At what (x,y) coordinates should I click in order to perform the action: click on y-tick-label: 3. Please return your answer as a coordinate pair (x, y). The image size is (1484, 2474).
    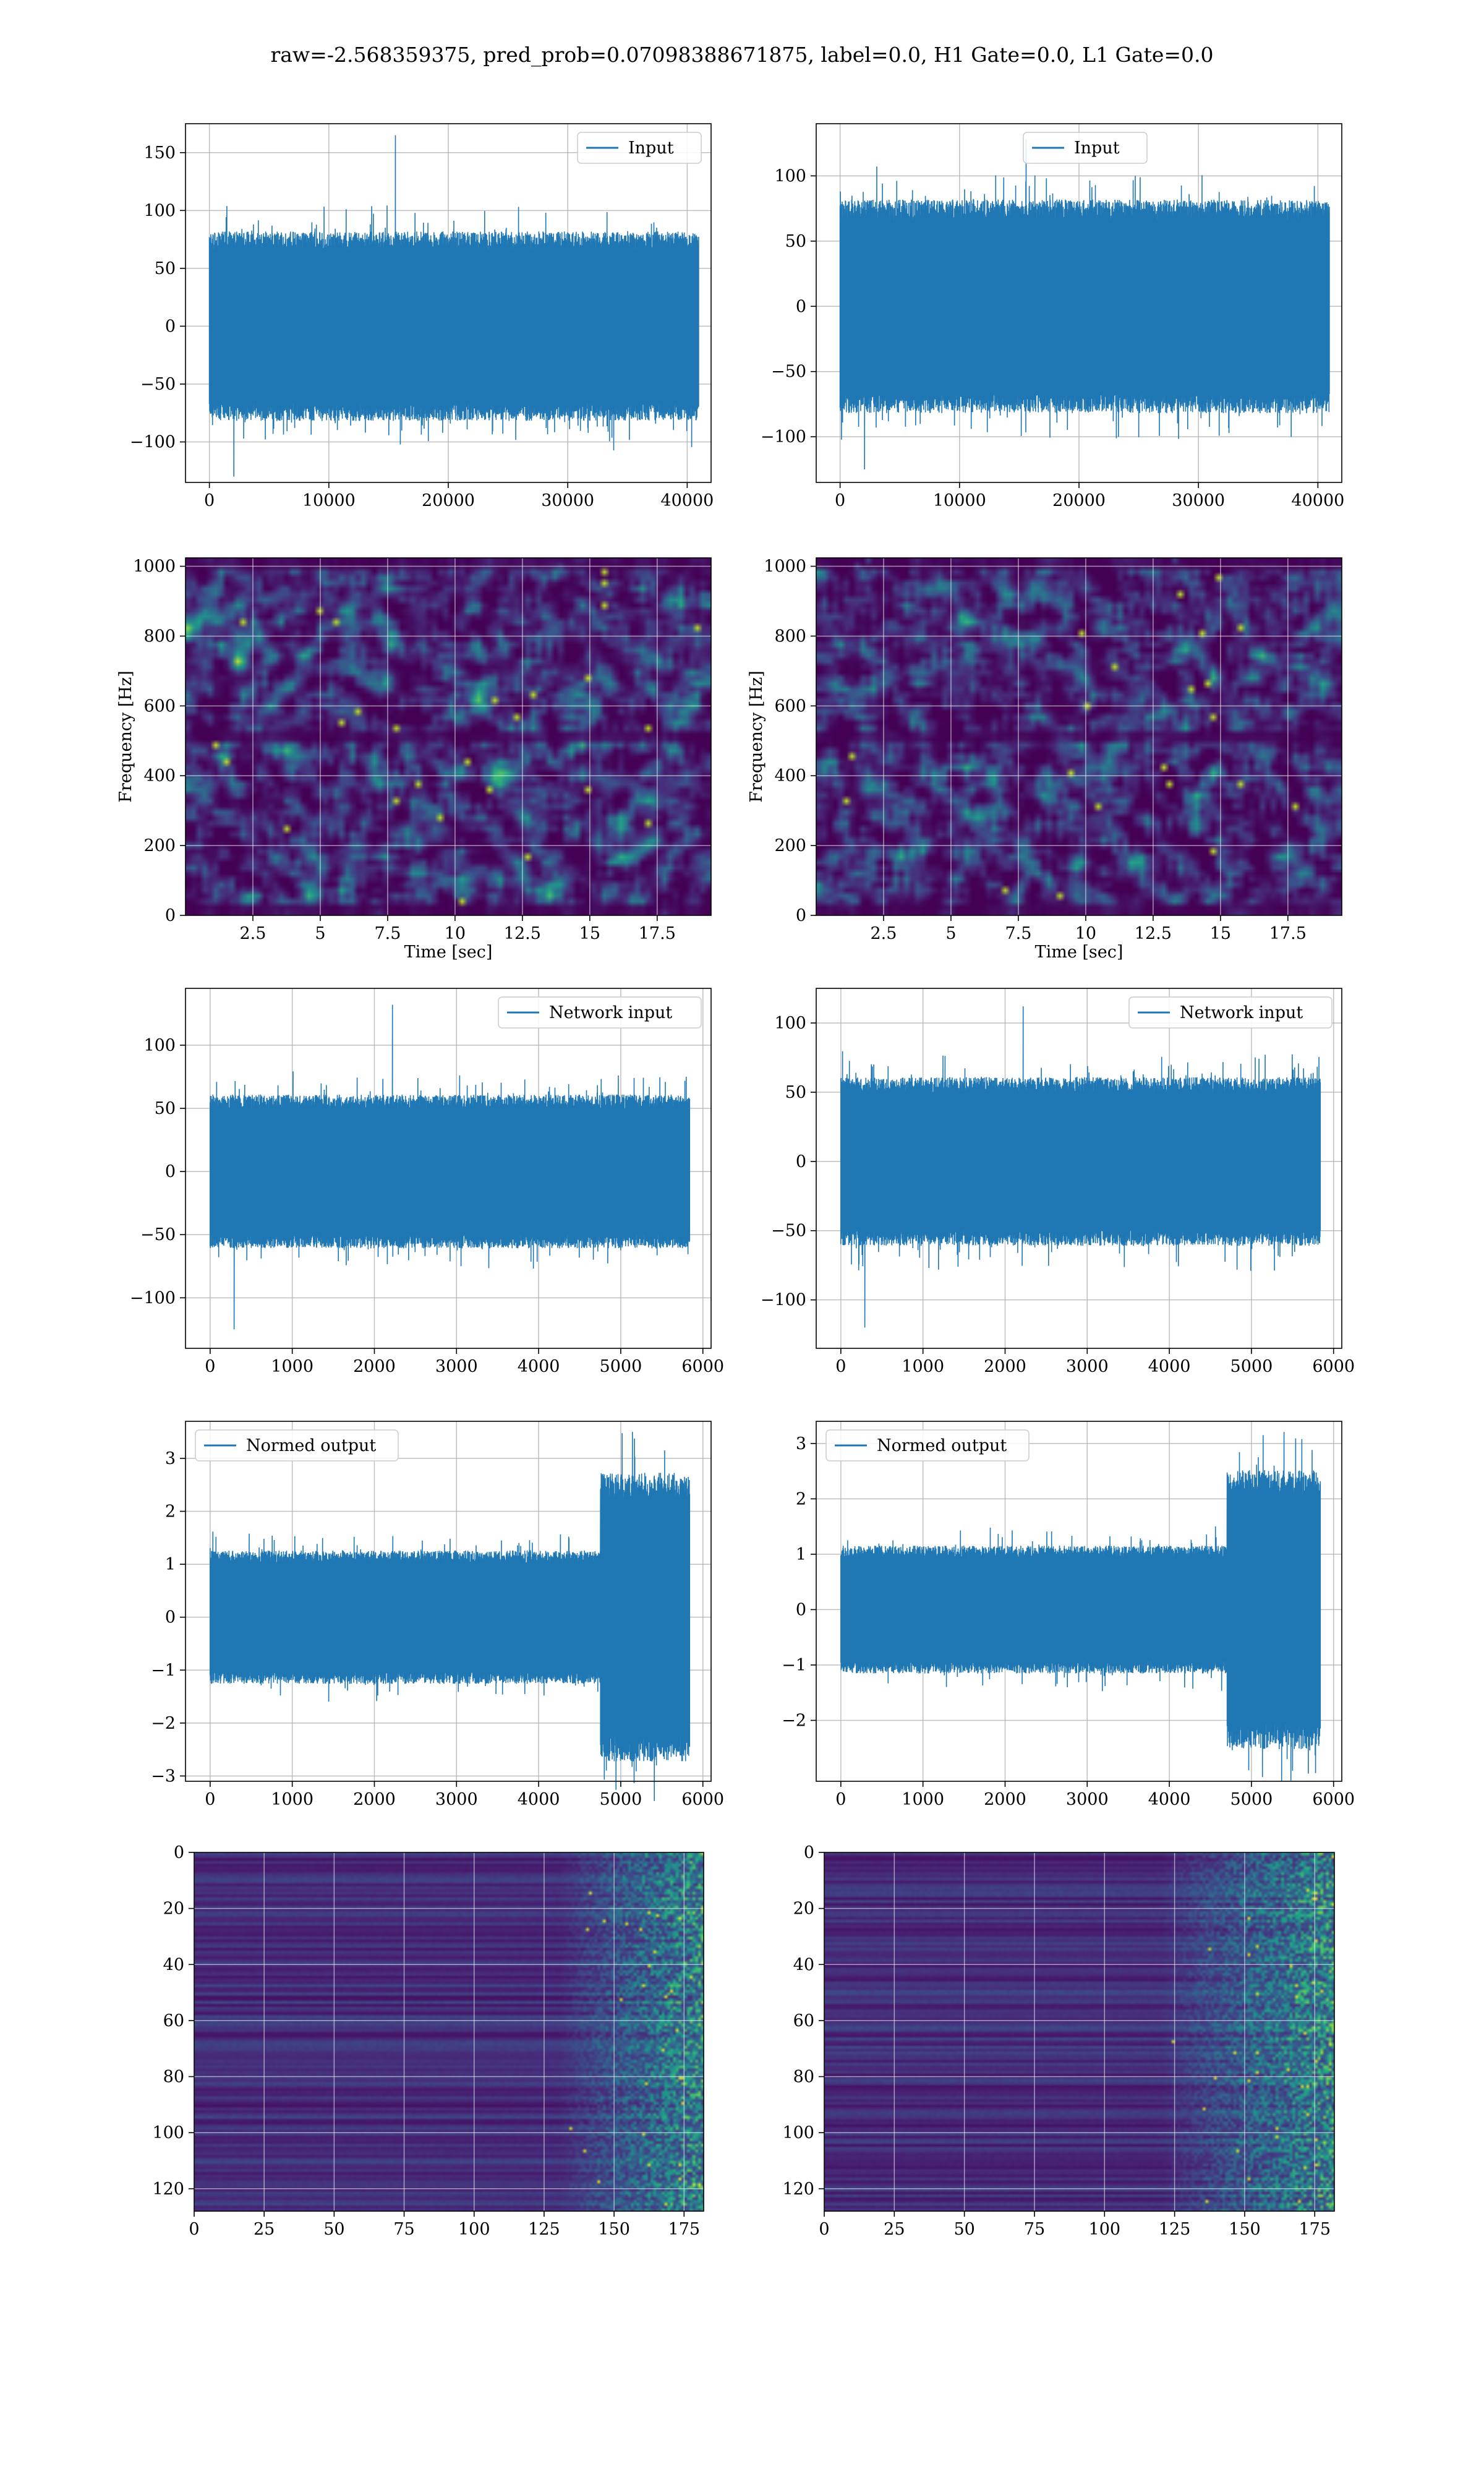
    Looking at the image, I should click on (801, 1444).